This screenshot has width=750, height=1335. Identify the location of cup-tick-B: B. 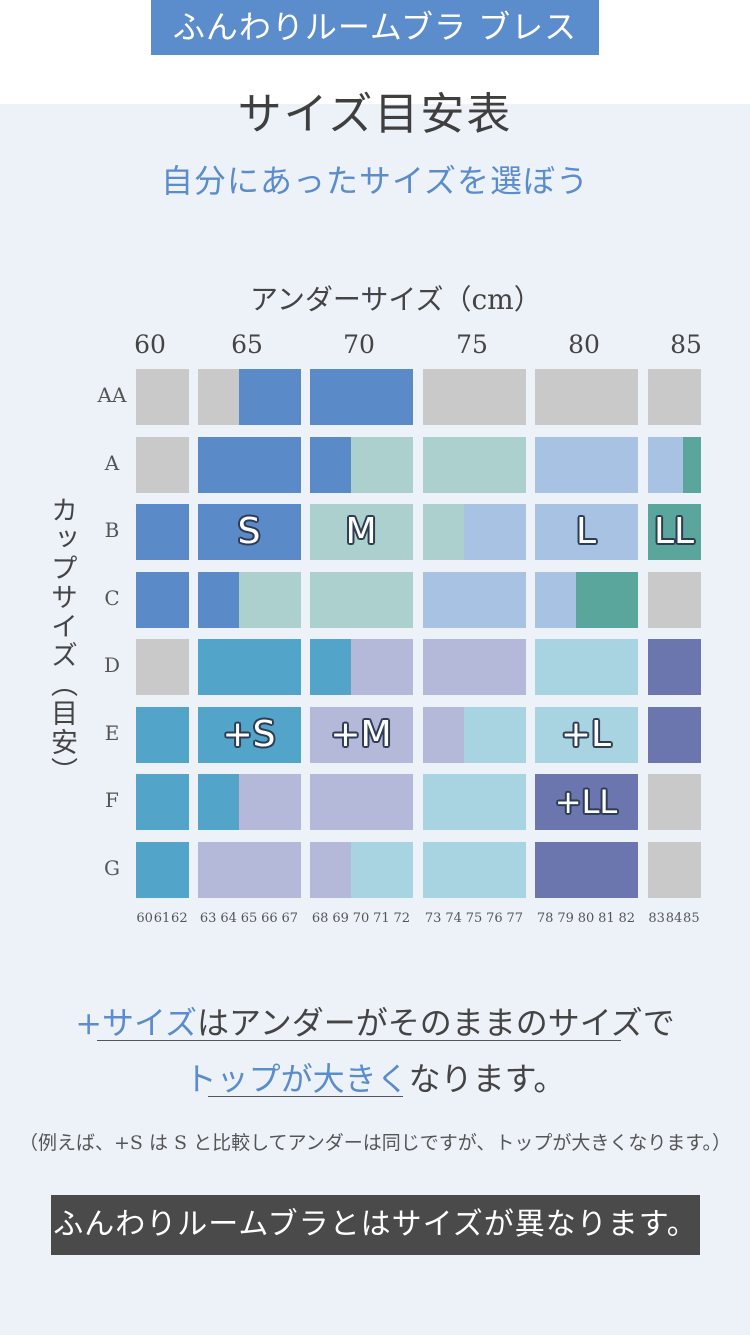
(112, 530).